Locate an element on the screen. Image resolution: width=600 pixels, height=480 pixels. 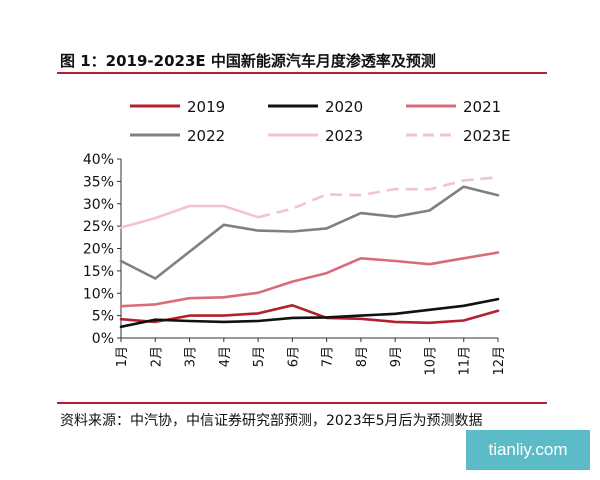
x-tick-label: 7月 is located at coordinates (328, 356).